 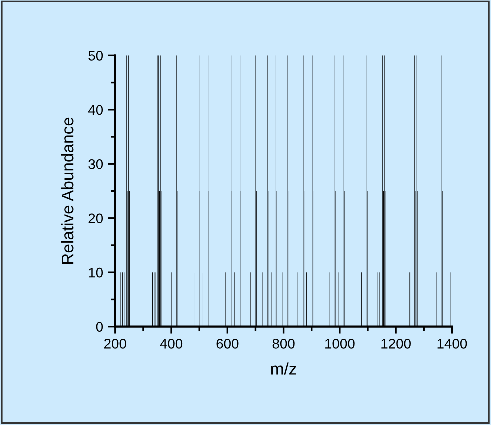 What do you see at coordinates (115, 343) in the screenshot?
I see `x-tick-label: 200` at bounding box center [115, 343].